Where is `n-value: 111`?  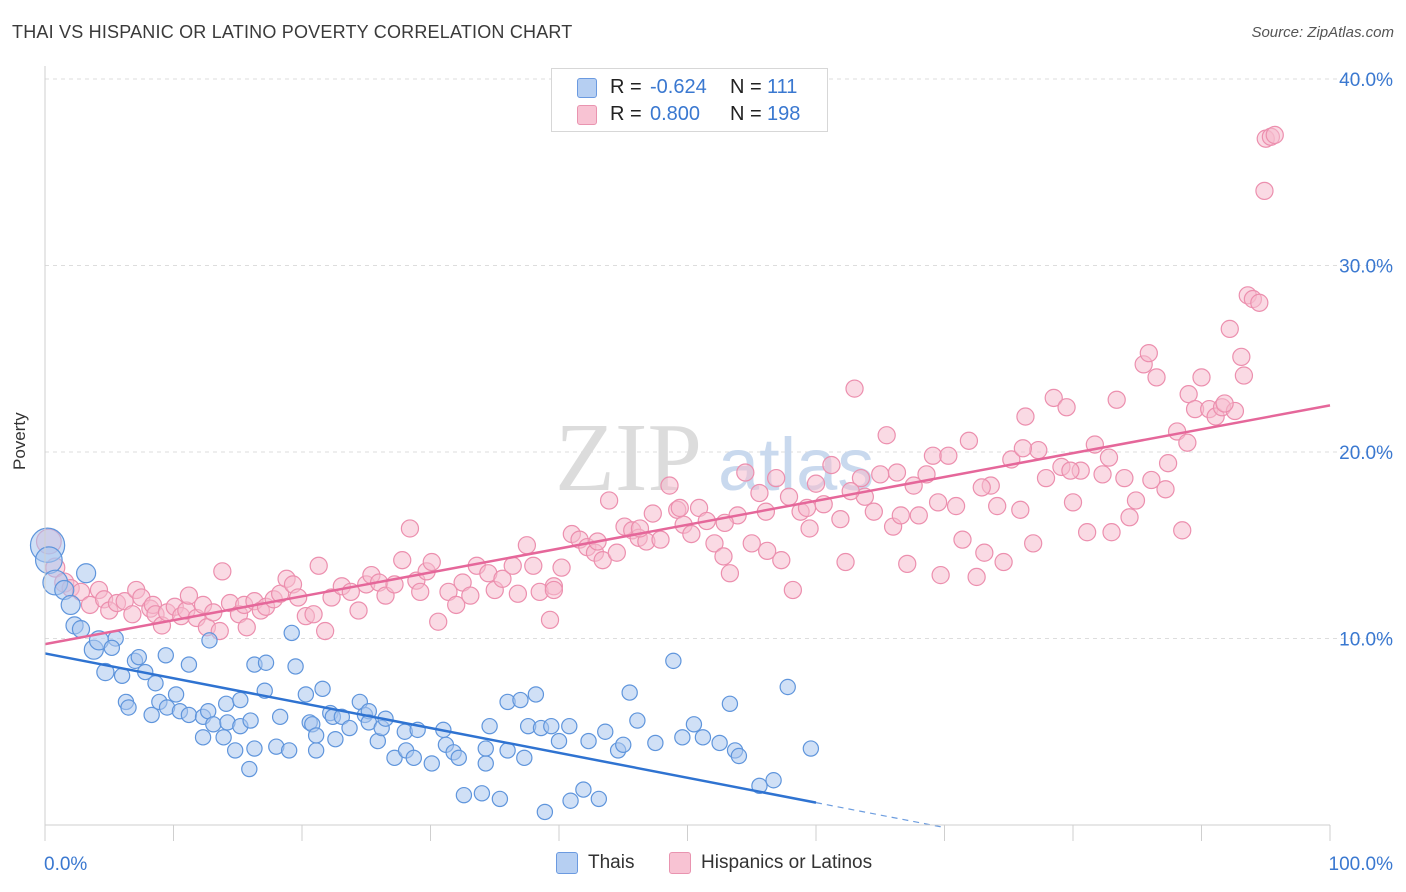
n-value: 111 is located at coordinates (782, 87).